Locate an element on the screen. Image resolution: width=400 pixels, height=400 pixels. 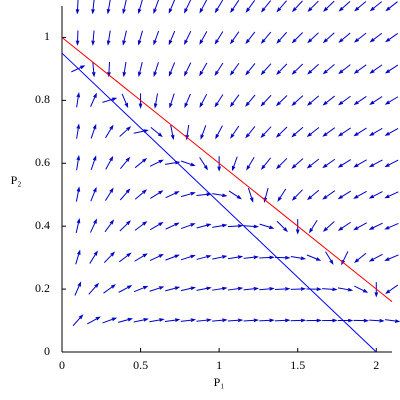
y-tick-label: 0.2 is located at coordinates (42, 288).